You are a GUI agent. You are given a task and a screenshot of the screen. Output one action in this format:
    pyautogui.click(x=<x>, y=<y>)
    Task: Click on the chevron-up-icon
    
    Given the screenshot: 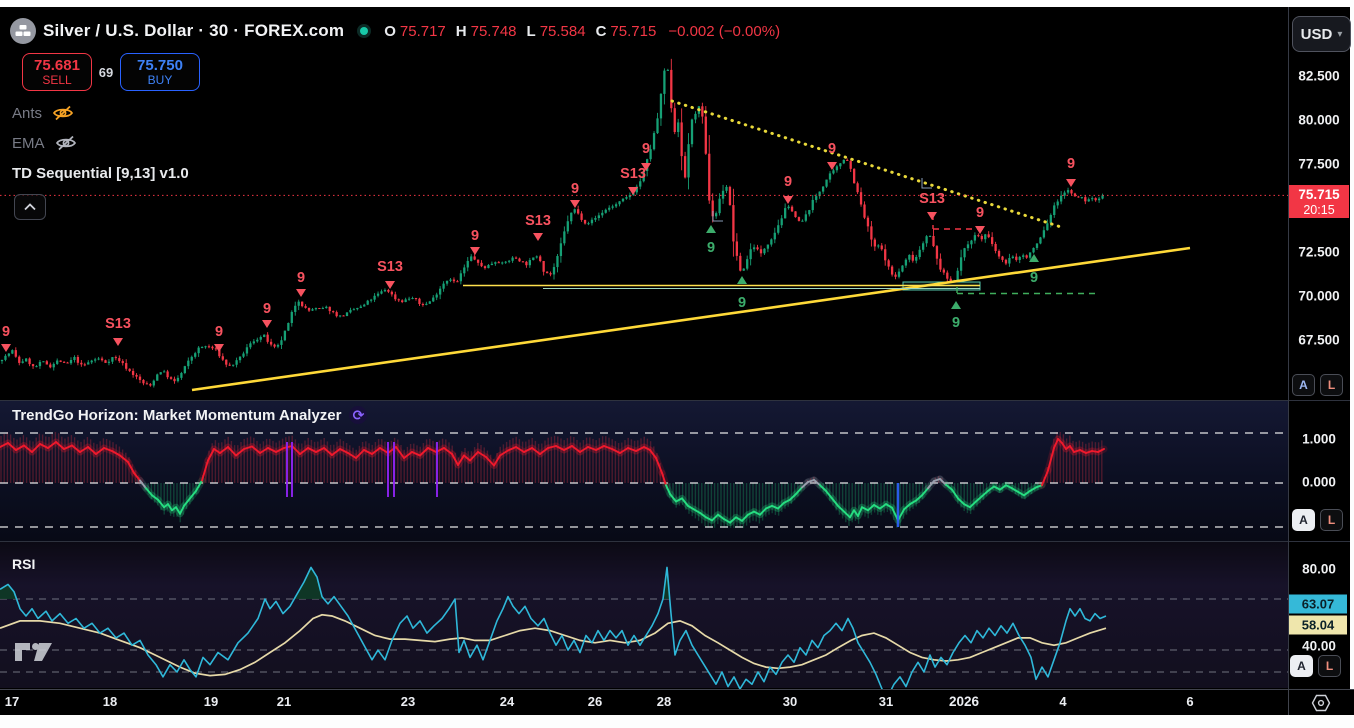 What is the action you would take?
    pyautogui.click(x=30, y=207)
    